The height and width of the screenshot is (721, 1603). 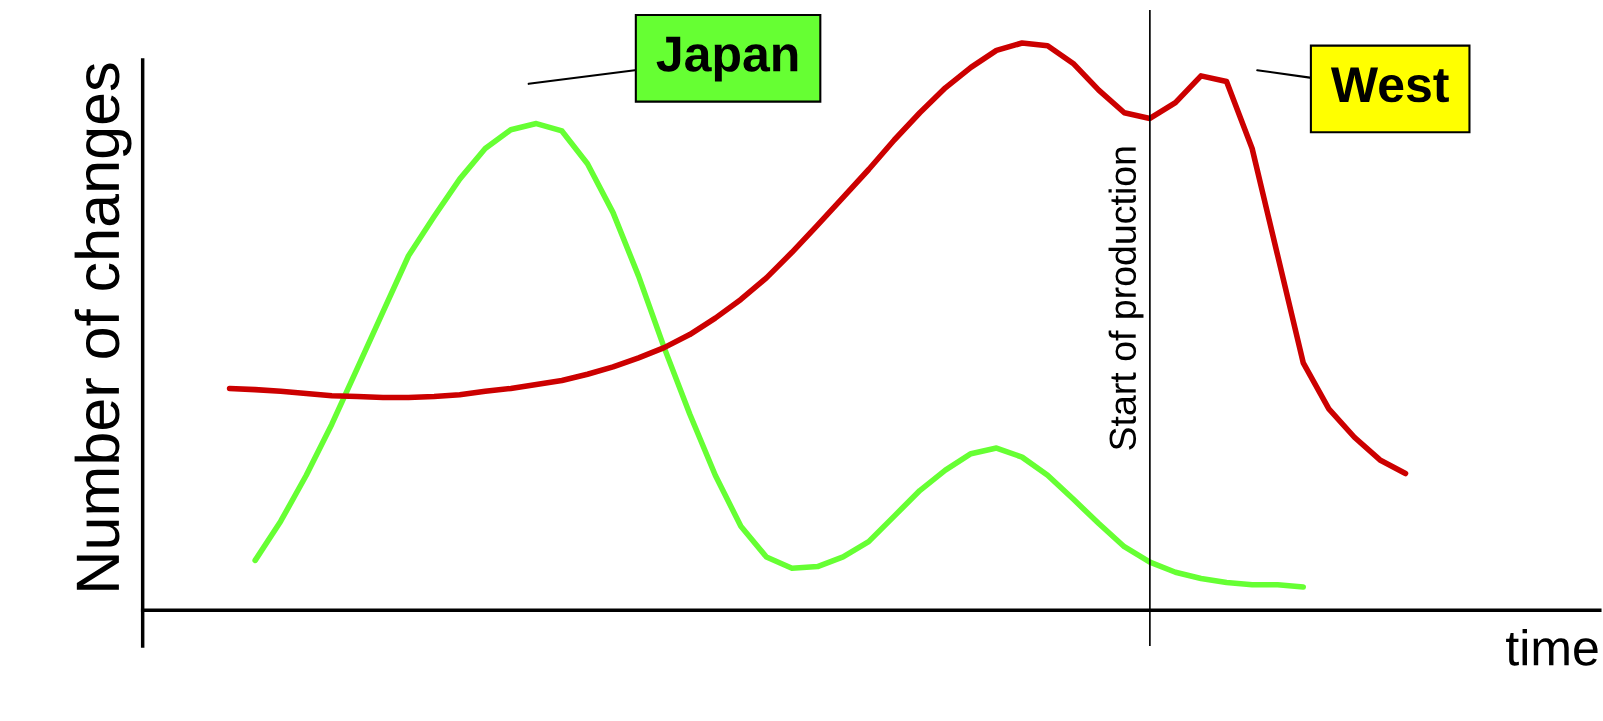 What do you see at coordinates (103, 326) in the screenshot?
I see `y-axis-title: Number of changes` at bounding box center [103, 326].